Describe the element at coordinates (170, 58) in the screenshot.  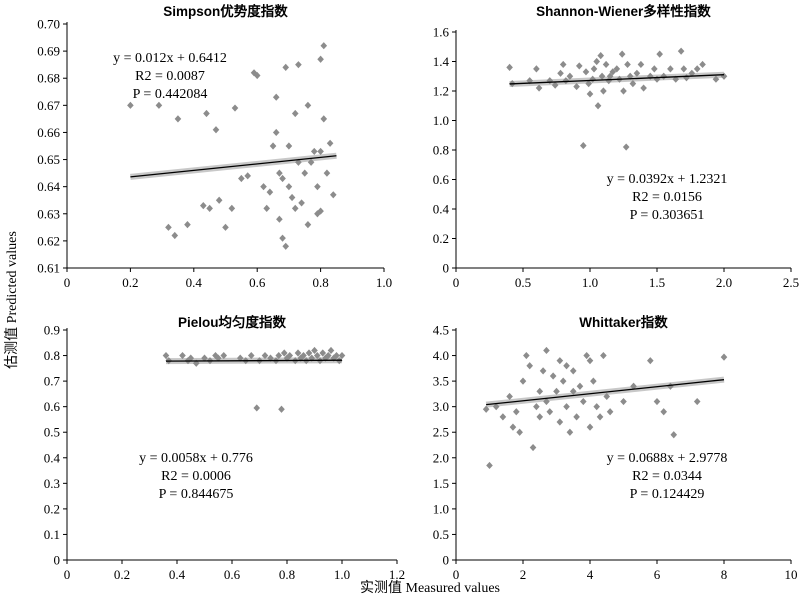
I see `equation-label: y = 0.012x + 0.6412` at that location.